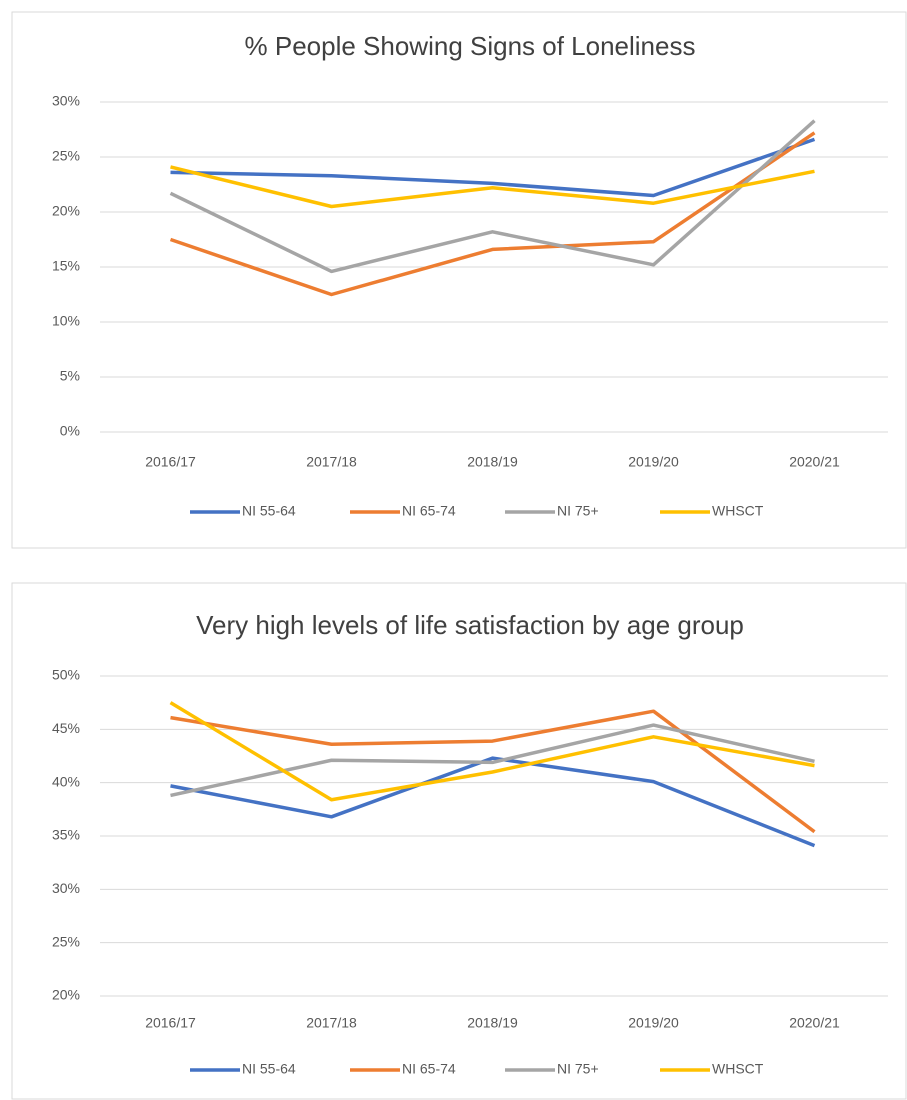  What do you see at coordinates (70, 431) in the screenshot?
I see `y-tick-label: 0%` at bounding box center [70, 431].